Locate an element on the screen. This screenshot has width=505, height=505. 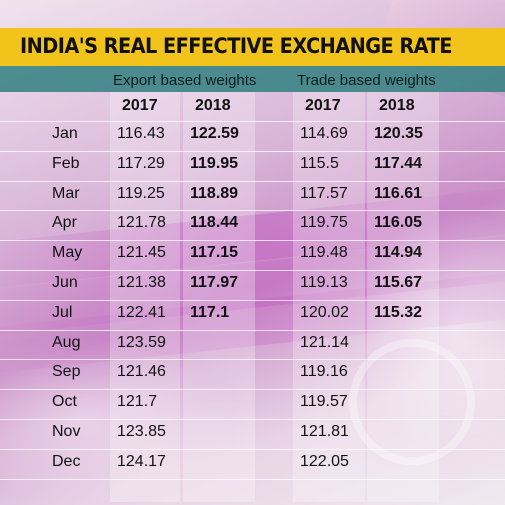
table-cell: 119.16 is located at coordinates (324, 372).